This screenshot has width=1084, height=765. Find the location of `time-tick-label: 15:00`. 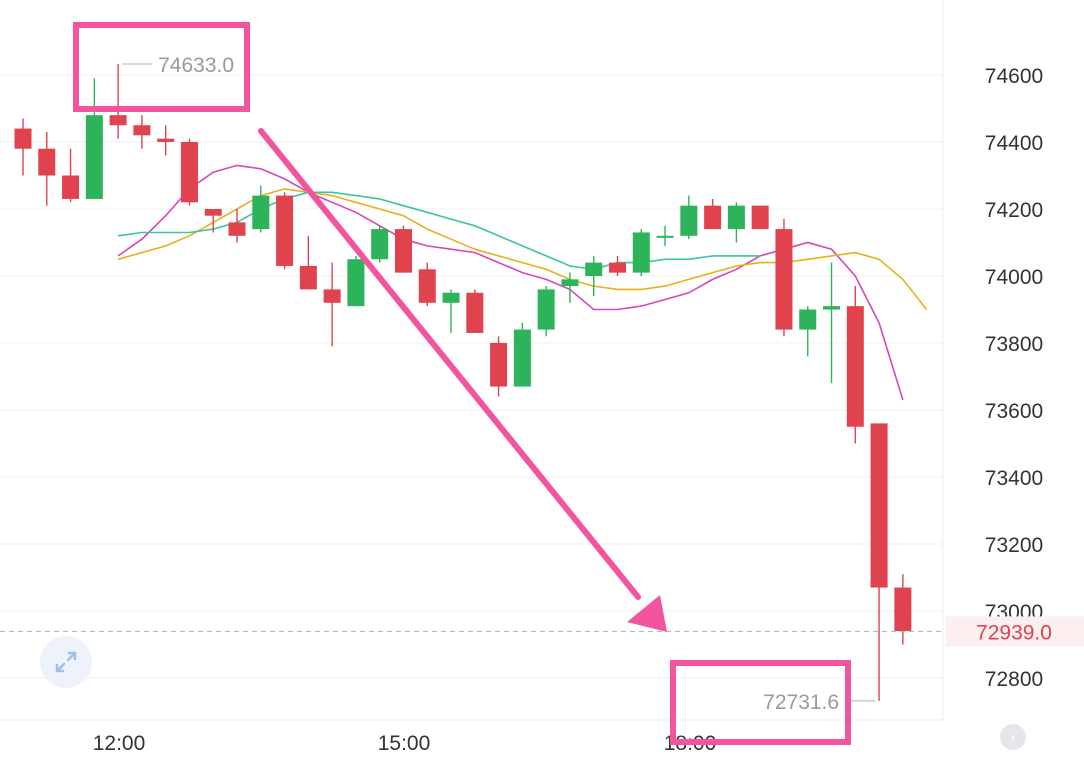

time-tick-label: 15:00 is located at coordinates (404, 743).